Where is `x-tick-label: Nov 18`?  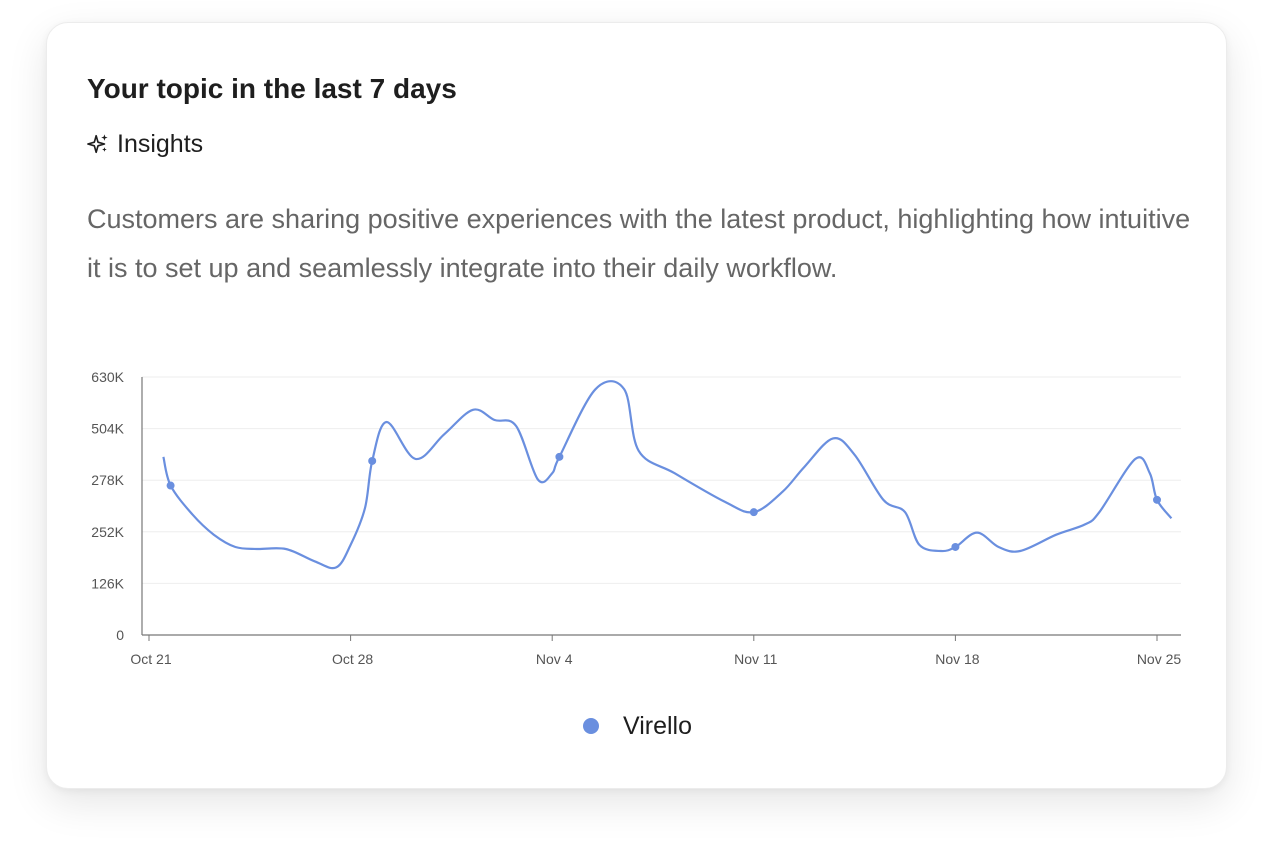
x-tick-label: Nov 18 is located at coordinates (957, 659).